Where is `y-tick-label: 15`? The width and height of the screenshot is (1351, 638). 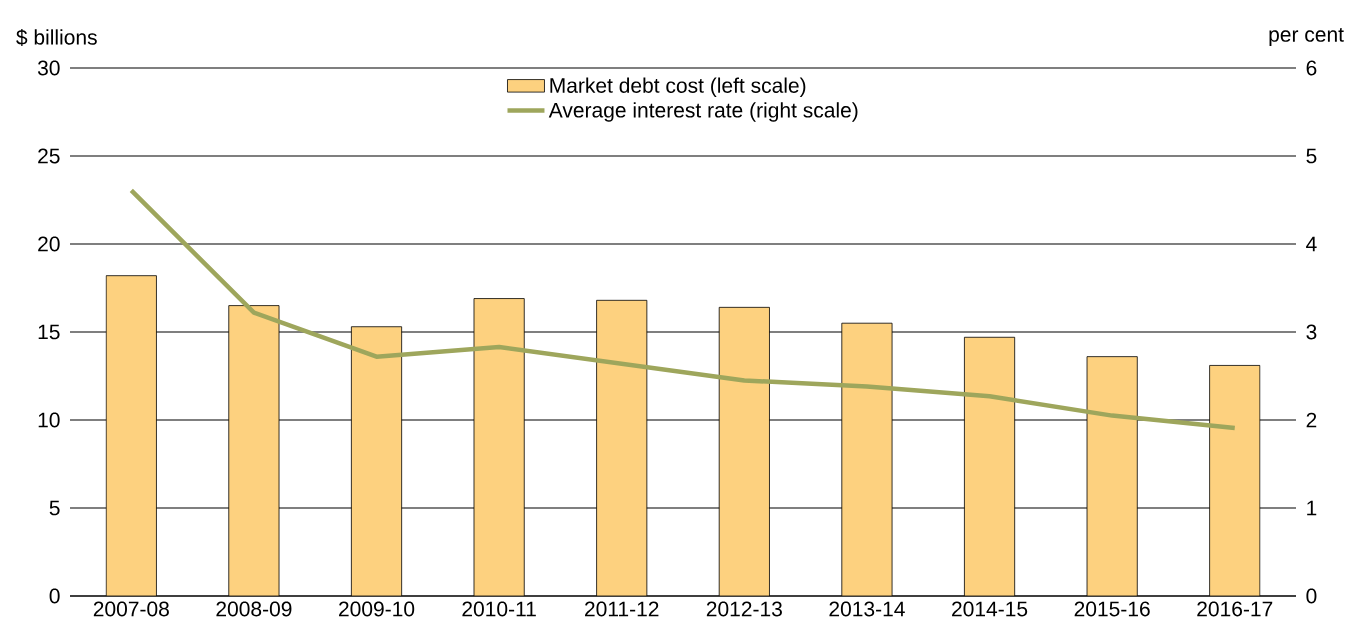
y-tick-label: 15 is located at coordinates (49, 332).